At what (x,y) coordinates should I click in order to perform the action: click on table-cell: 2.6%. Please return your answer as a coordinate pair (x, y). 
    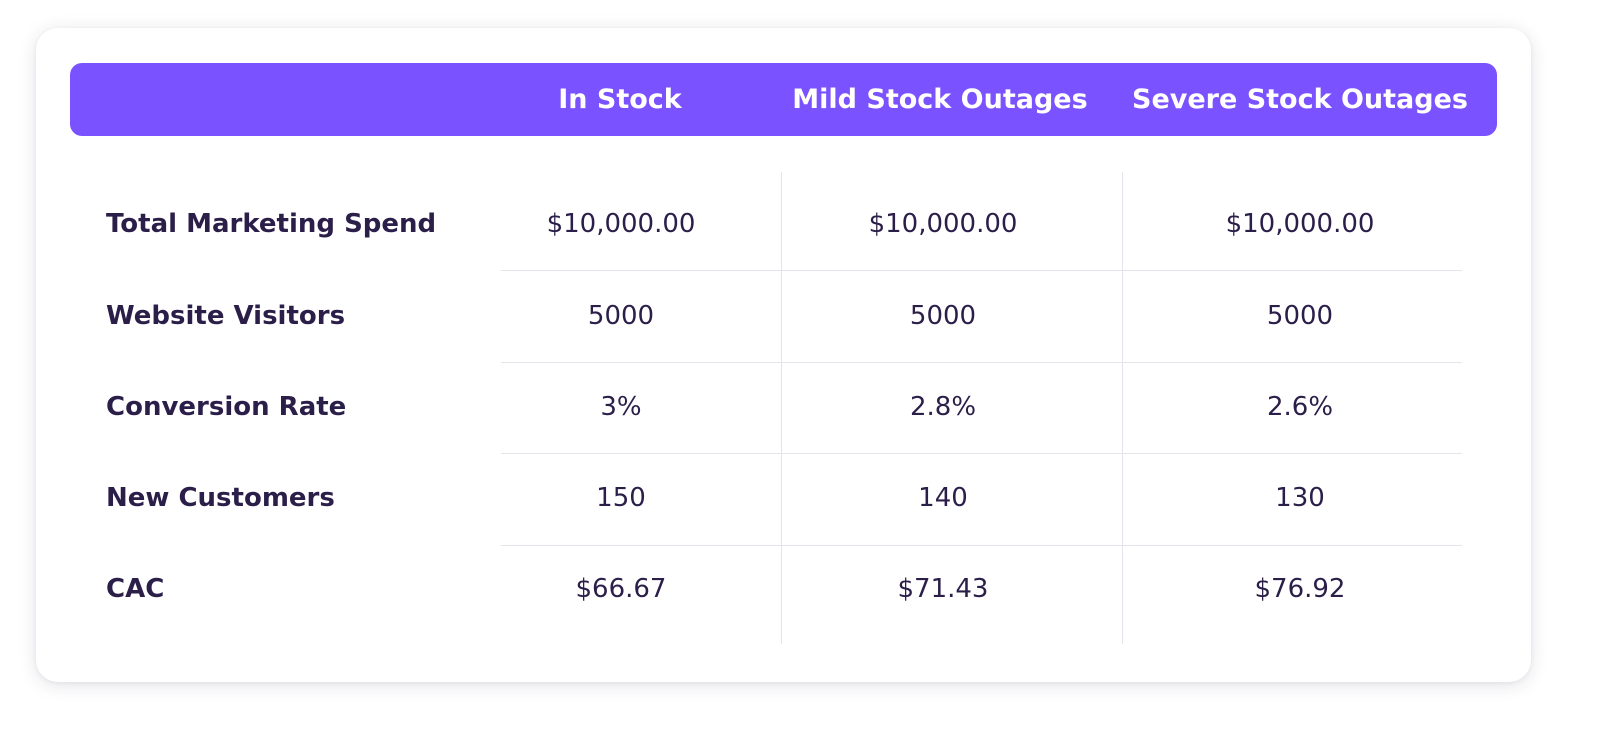
    Looking at the image, I should click on (1300, 407).